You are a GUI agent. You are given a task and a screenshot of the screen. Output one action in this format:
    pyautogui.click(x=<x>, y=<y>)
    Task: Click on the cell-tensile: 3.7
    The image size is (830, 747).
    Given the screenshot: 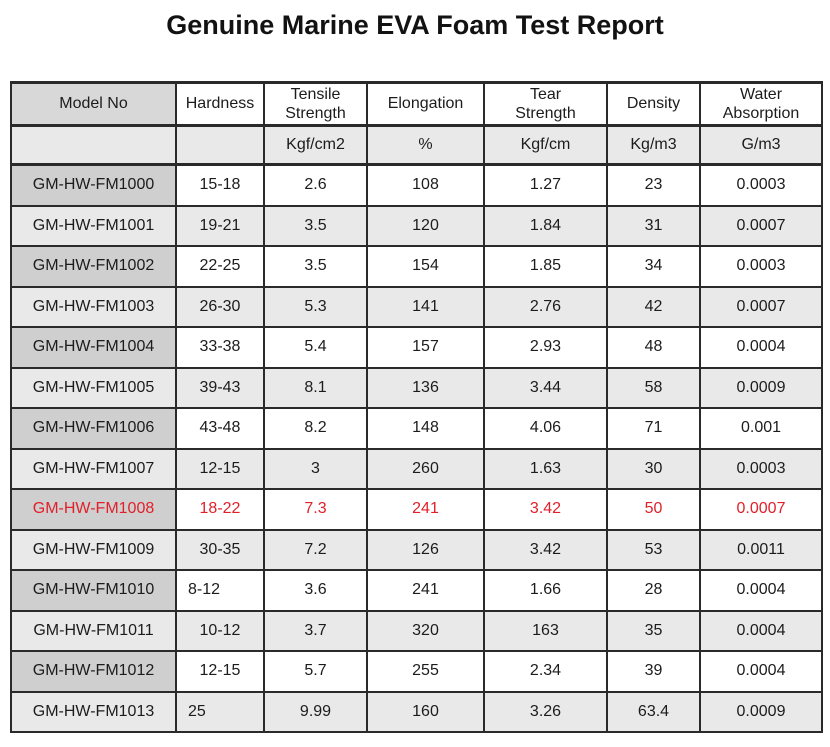 What is the action you would take?
    pyautogui.click(x=315, y=631)
    